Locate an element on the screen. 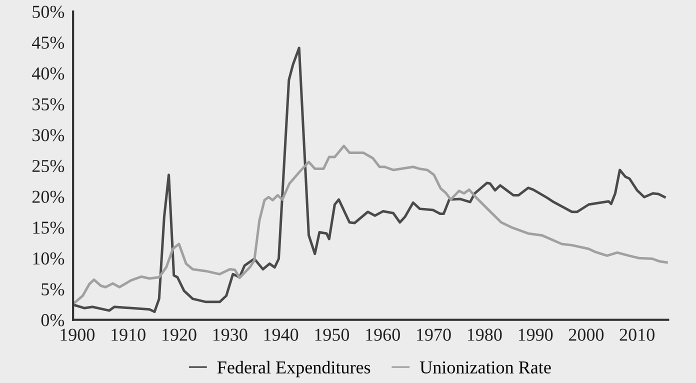  y-tick-label: 10% is located at coordinates (48, 258).